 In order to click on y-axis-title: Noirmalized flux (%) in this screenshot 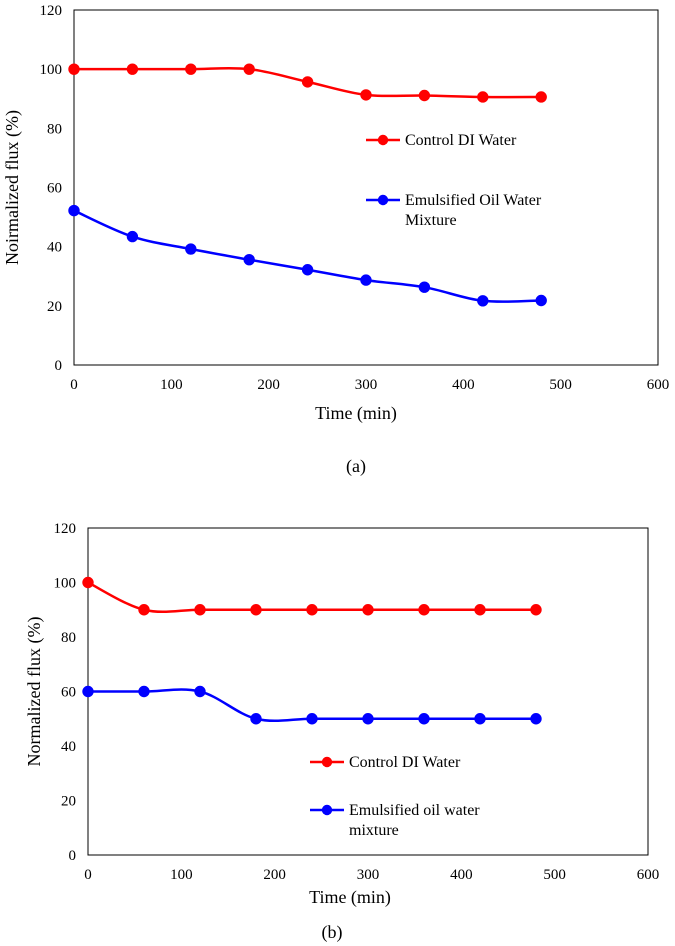, I will do `click(12, 187)`.